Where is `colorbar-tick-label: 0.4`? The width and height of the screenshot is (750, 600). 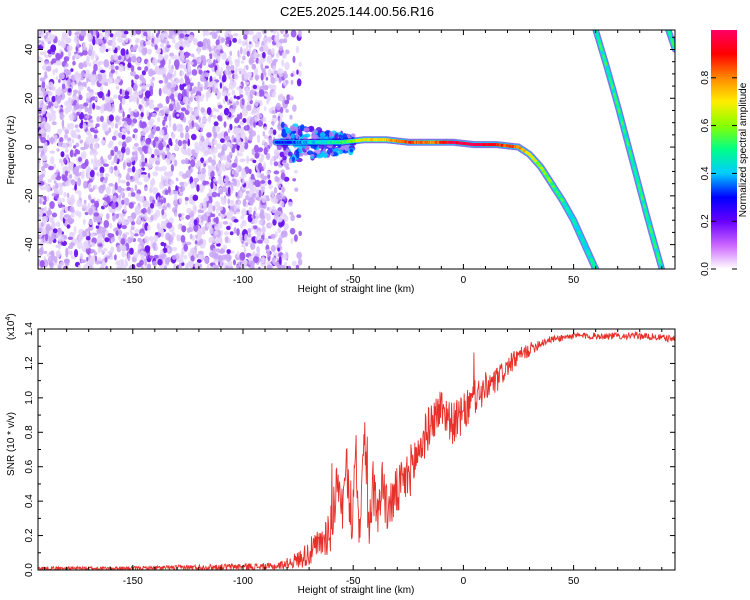 colorbar-tick-label: 0.4 is located at coordinates (705, 173).